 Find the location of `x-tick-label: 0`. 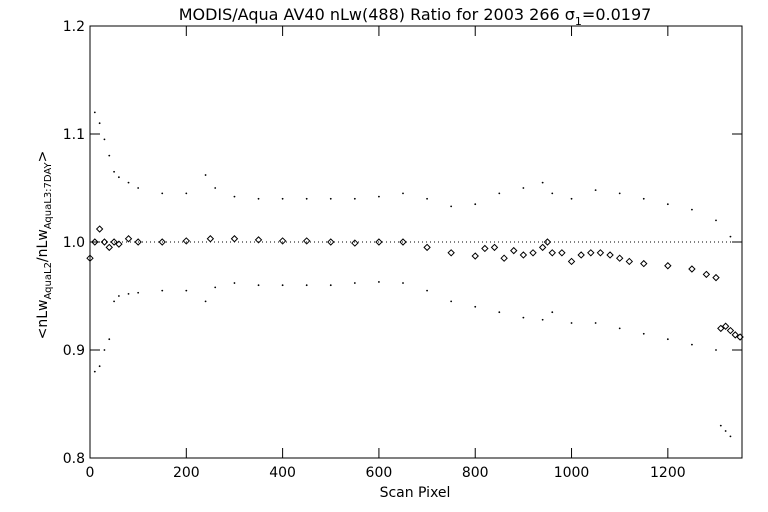

x-tick-label: 0 is located at coordinates (90, 473).